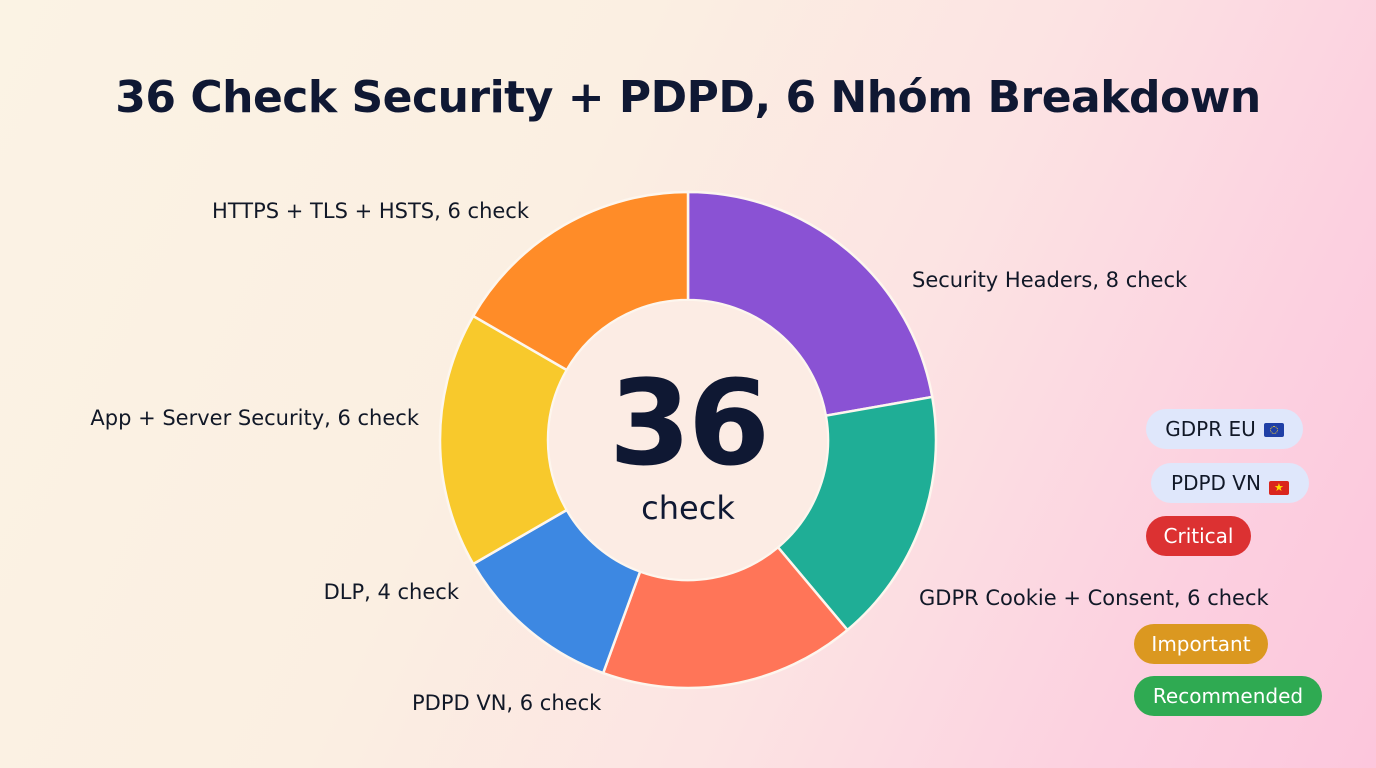 The height and width of the screenshot is (768, 1376). Describe the element at coordinates (391, 592) in the screenshot. I see `slice-label-dlp: DLP, 4 check` at that location.